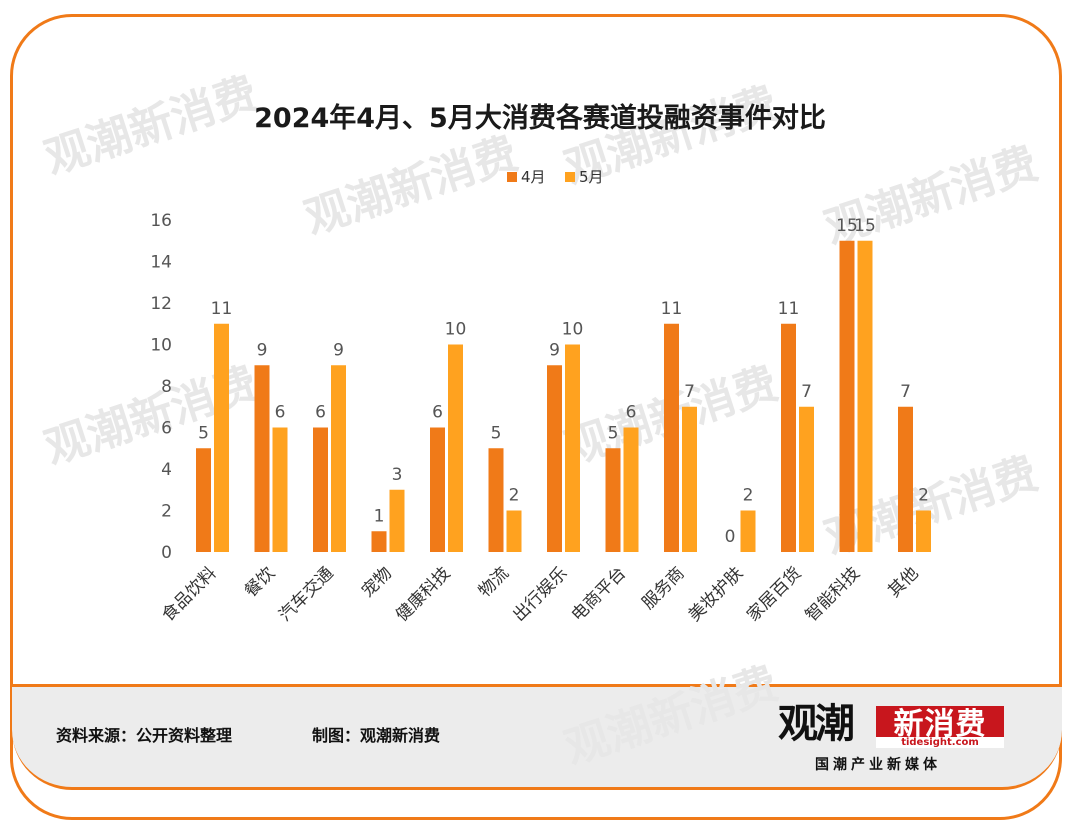 The height and width of the screenshot is (830, 1080). Describe the element at coordinates (144, 735) in the screenshot. I see `source-note: 资料来源：公开资料整理` at that location.